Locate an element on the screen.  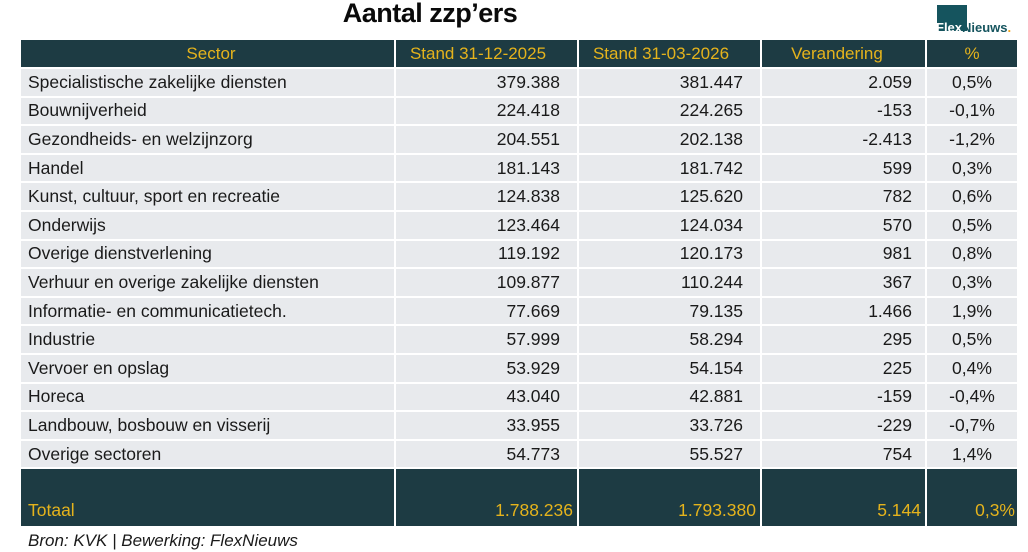
flexnieuws-logo-text: FlexNieuws. is located at coordinates (973, 27).